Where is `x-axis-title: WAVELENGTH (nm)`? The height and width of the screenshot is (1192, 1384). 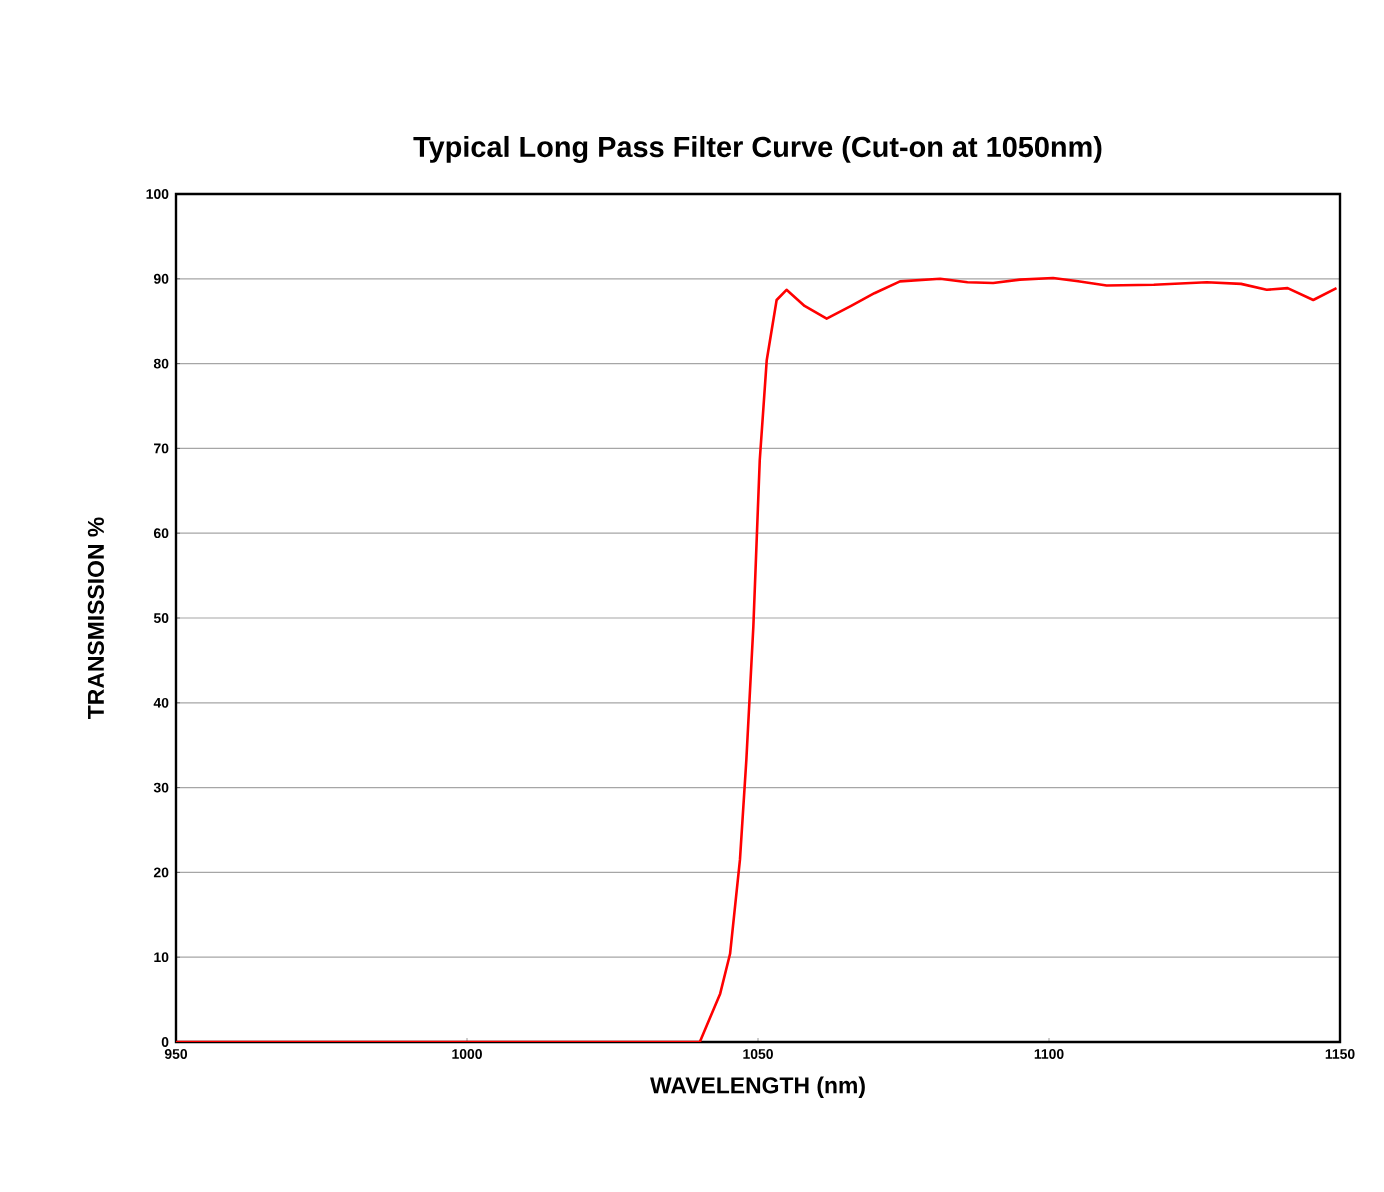
x-axis-title: WAVELENGTH (nm) is located at coordinates (757, 1087).